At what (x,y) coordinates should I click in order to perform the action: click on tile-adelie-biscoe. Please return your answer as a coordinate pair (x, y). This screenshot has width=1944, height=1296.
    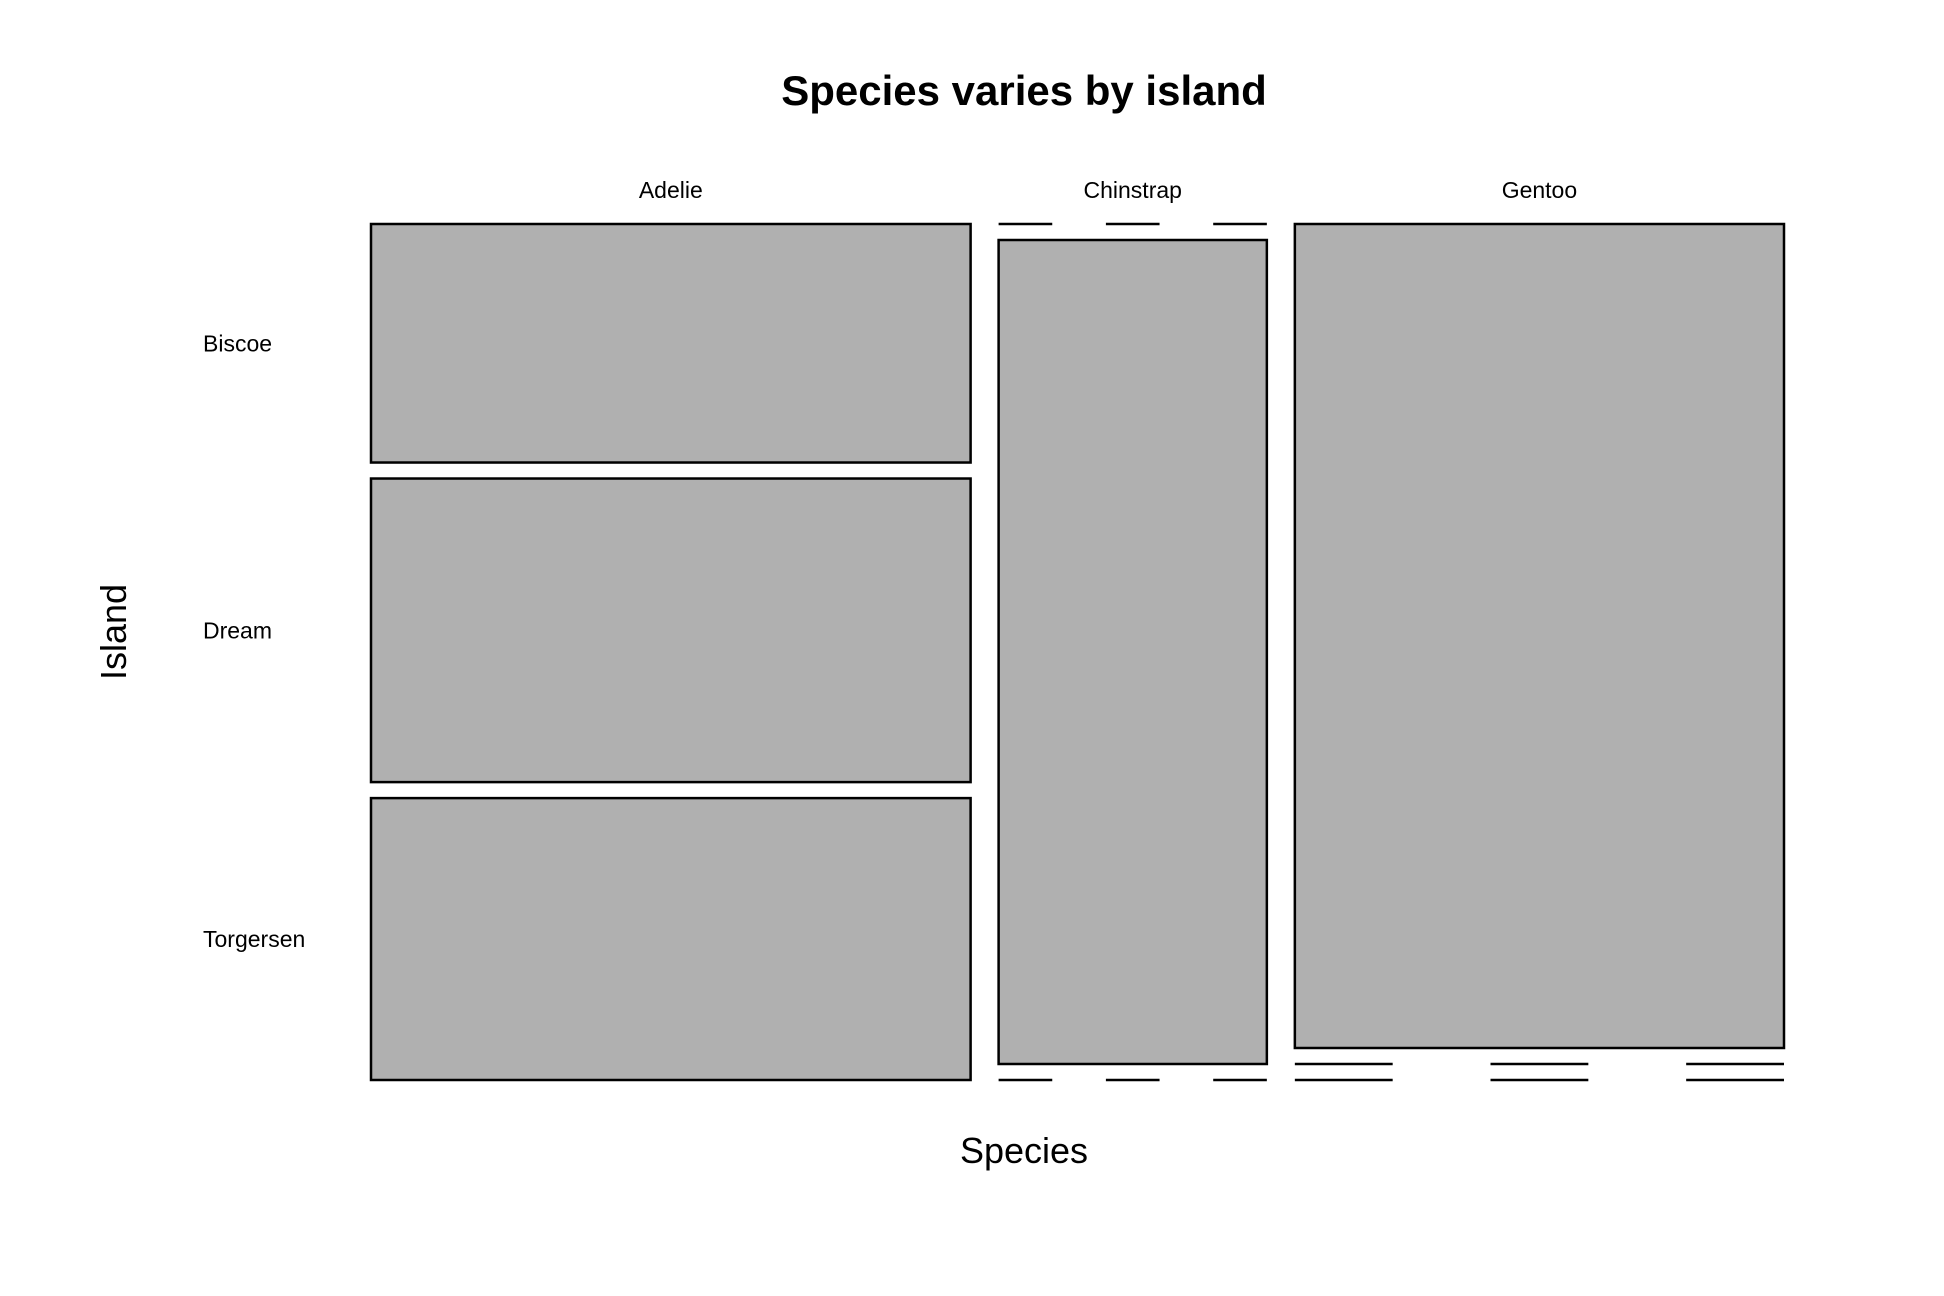
    Looking at the image, I should click on (670, 343).